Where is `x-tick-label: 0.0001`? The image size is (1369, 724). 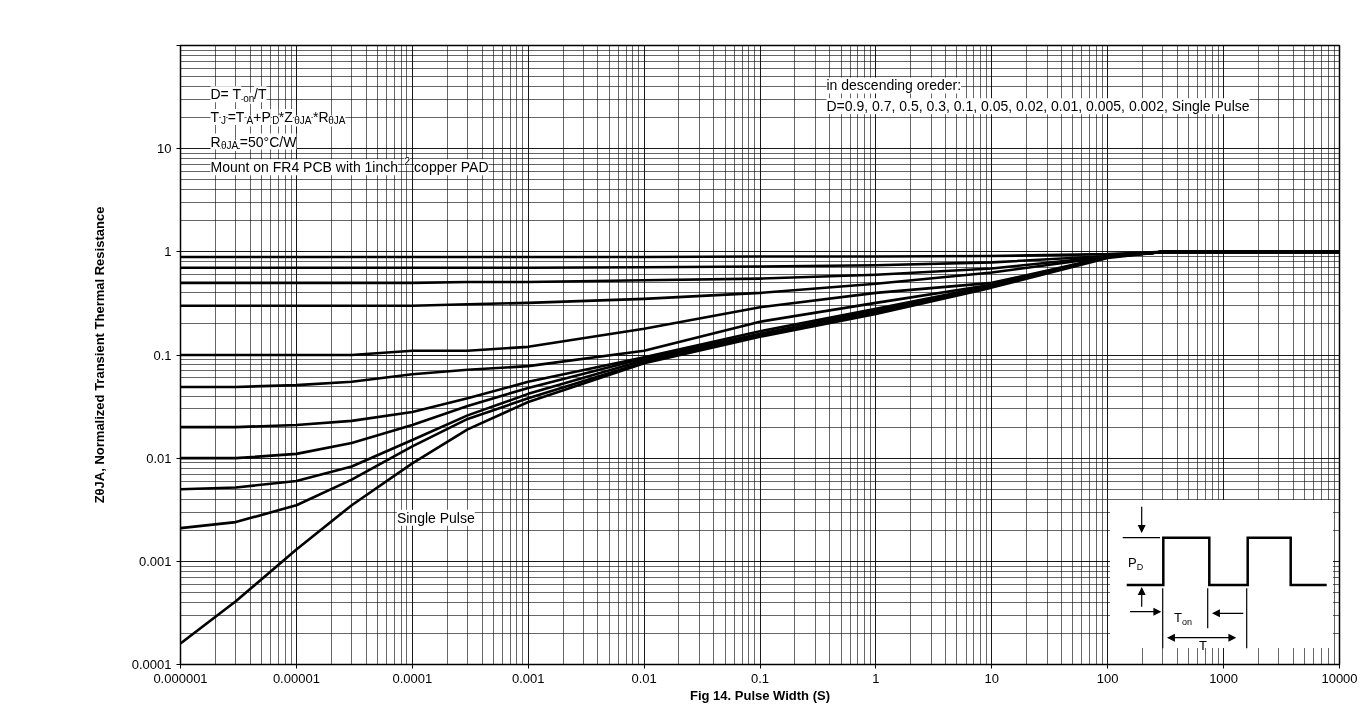
x-tick-label: 0.0001 is located at coordinates (412, 678).